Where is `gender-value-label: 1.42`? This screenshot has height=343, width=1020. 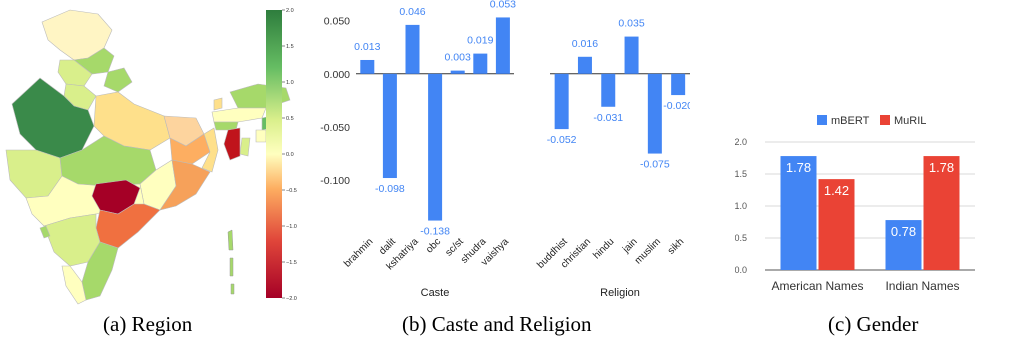 gender-value-label: 1.42 is located at coordinates (836, 190).